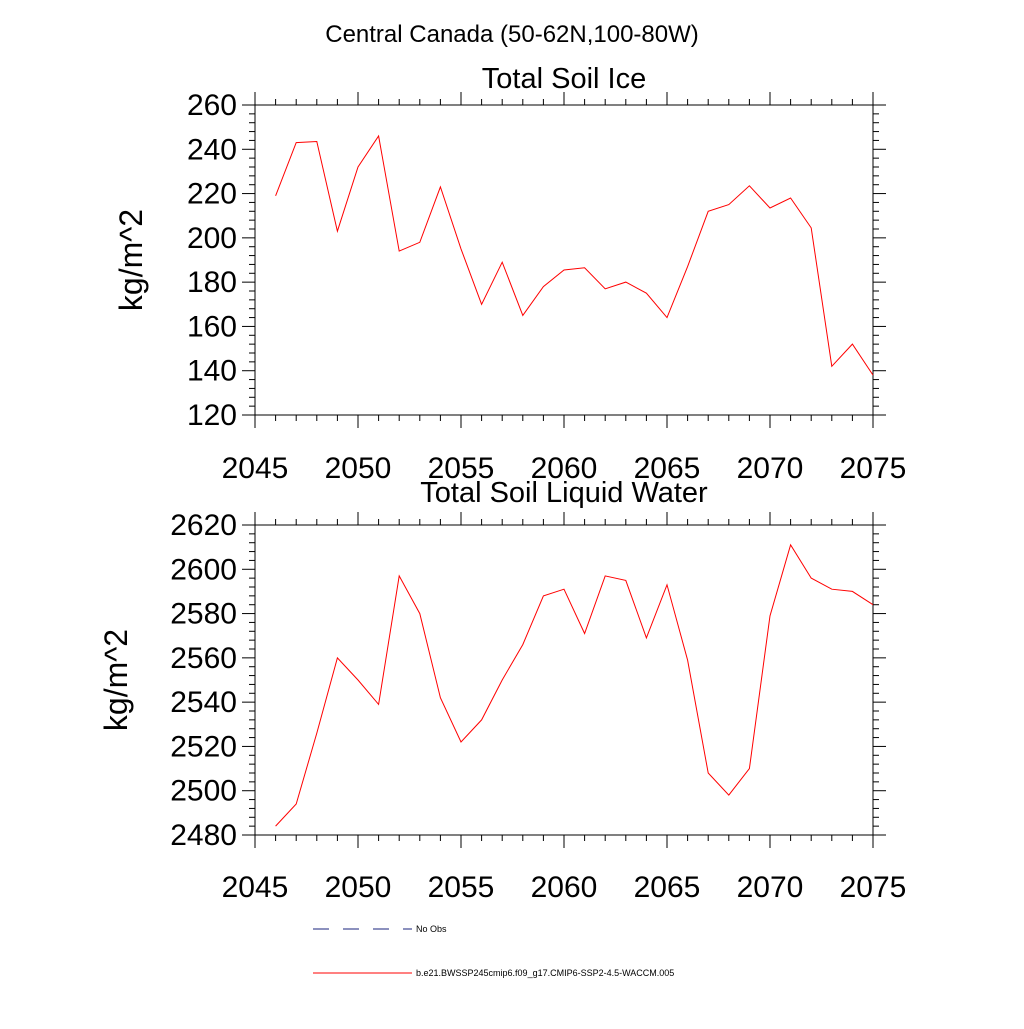  What do you see at coordinates (212, 371) in the screenshot?
I see `y-tick-label: 140` at bounding box center [212, 371].